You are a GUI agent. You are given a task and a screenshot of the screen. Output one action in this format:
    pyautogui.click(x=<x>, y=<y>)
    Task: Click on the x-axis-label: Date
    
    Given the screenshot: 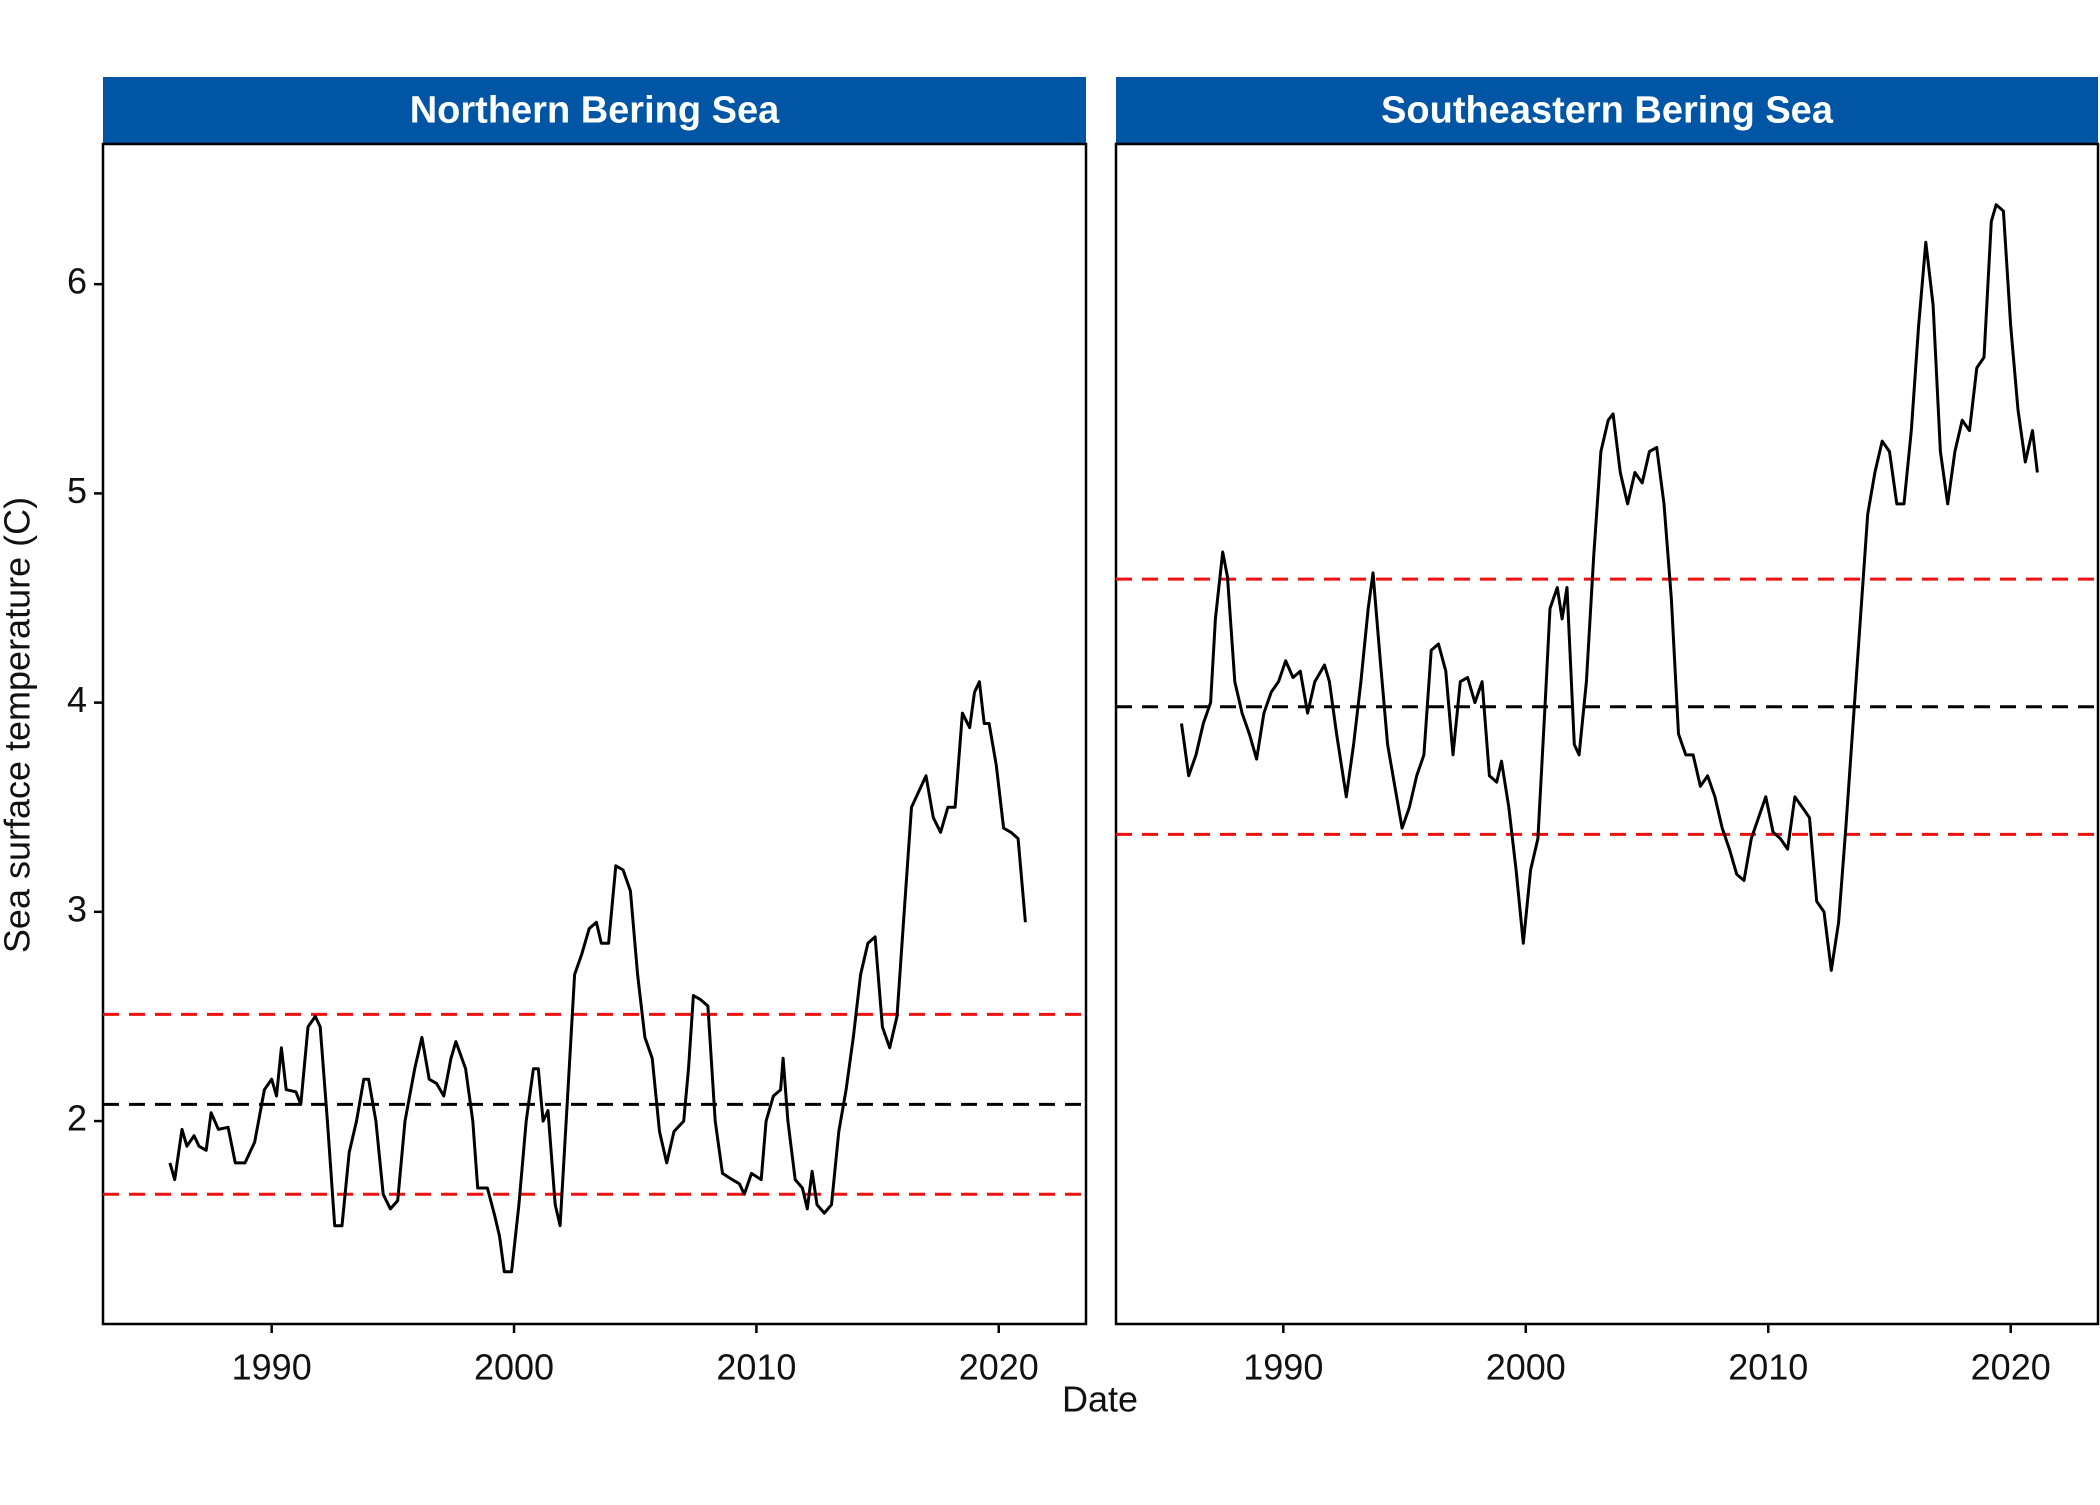 What is the action you would take?
    pyautogui.click(x=1100, y=1399)
    